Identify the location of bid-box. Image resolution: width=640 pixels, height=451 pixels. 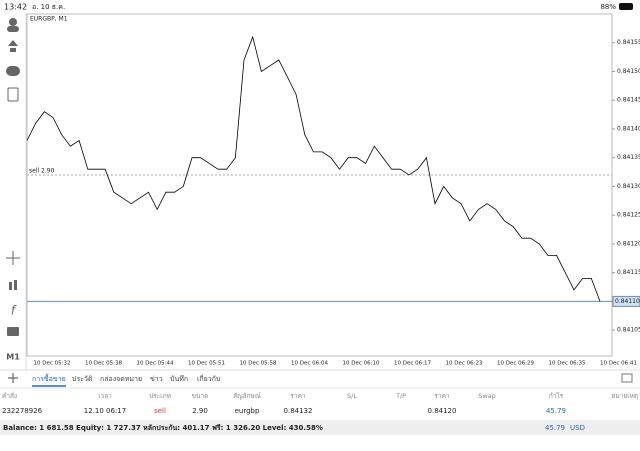
(626, 301).